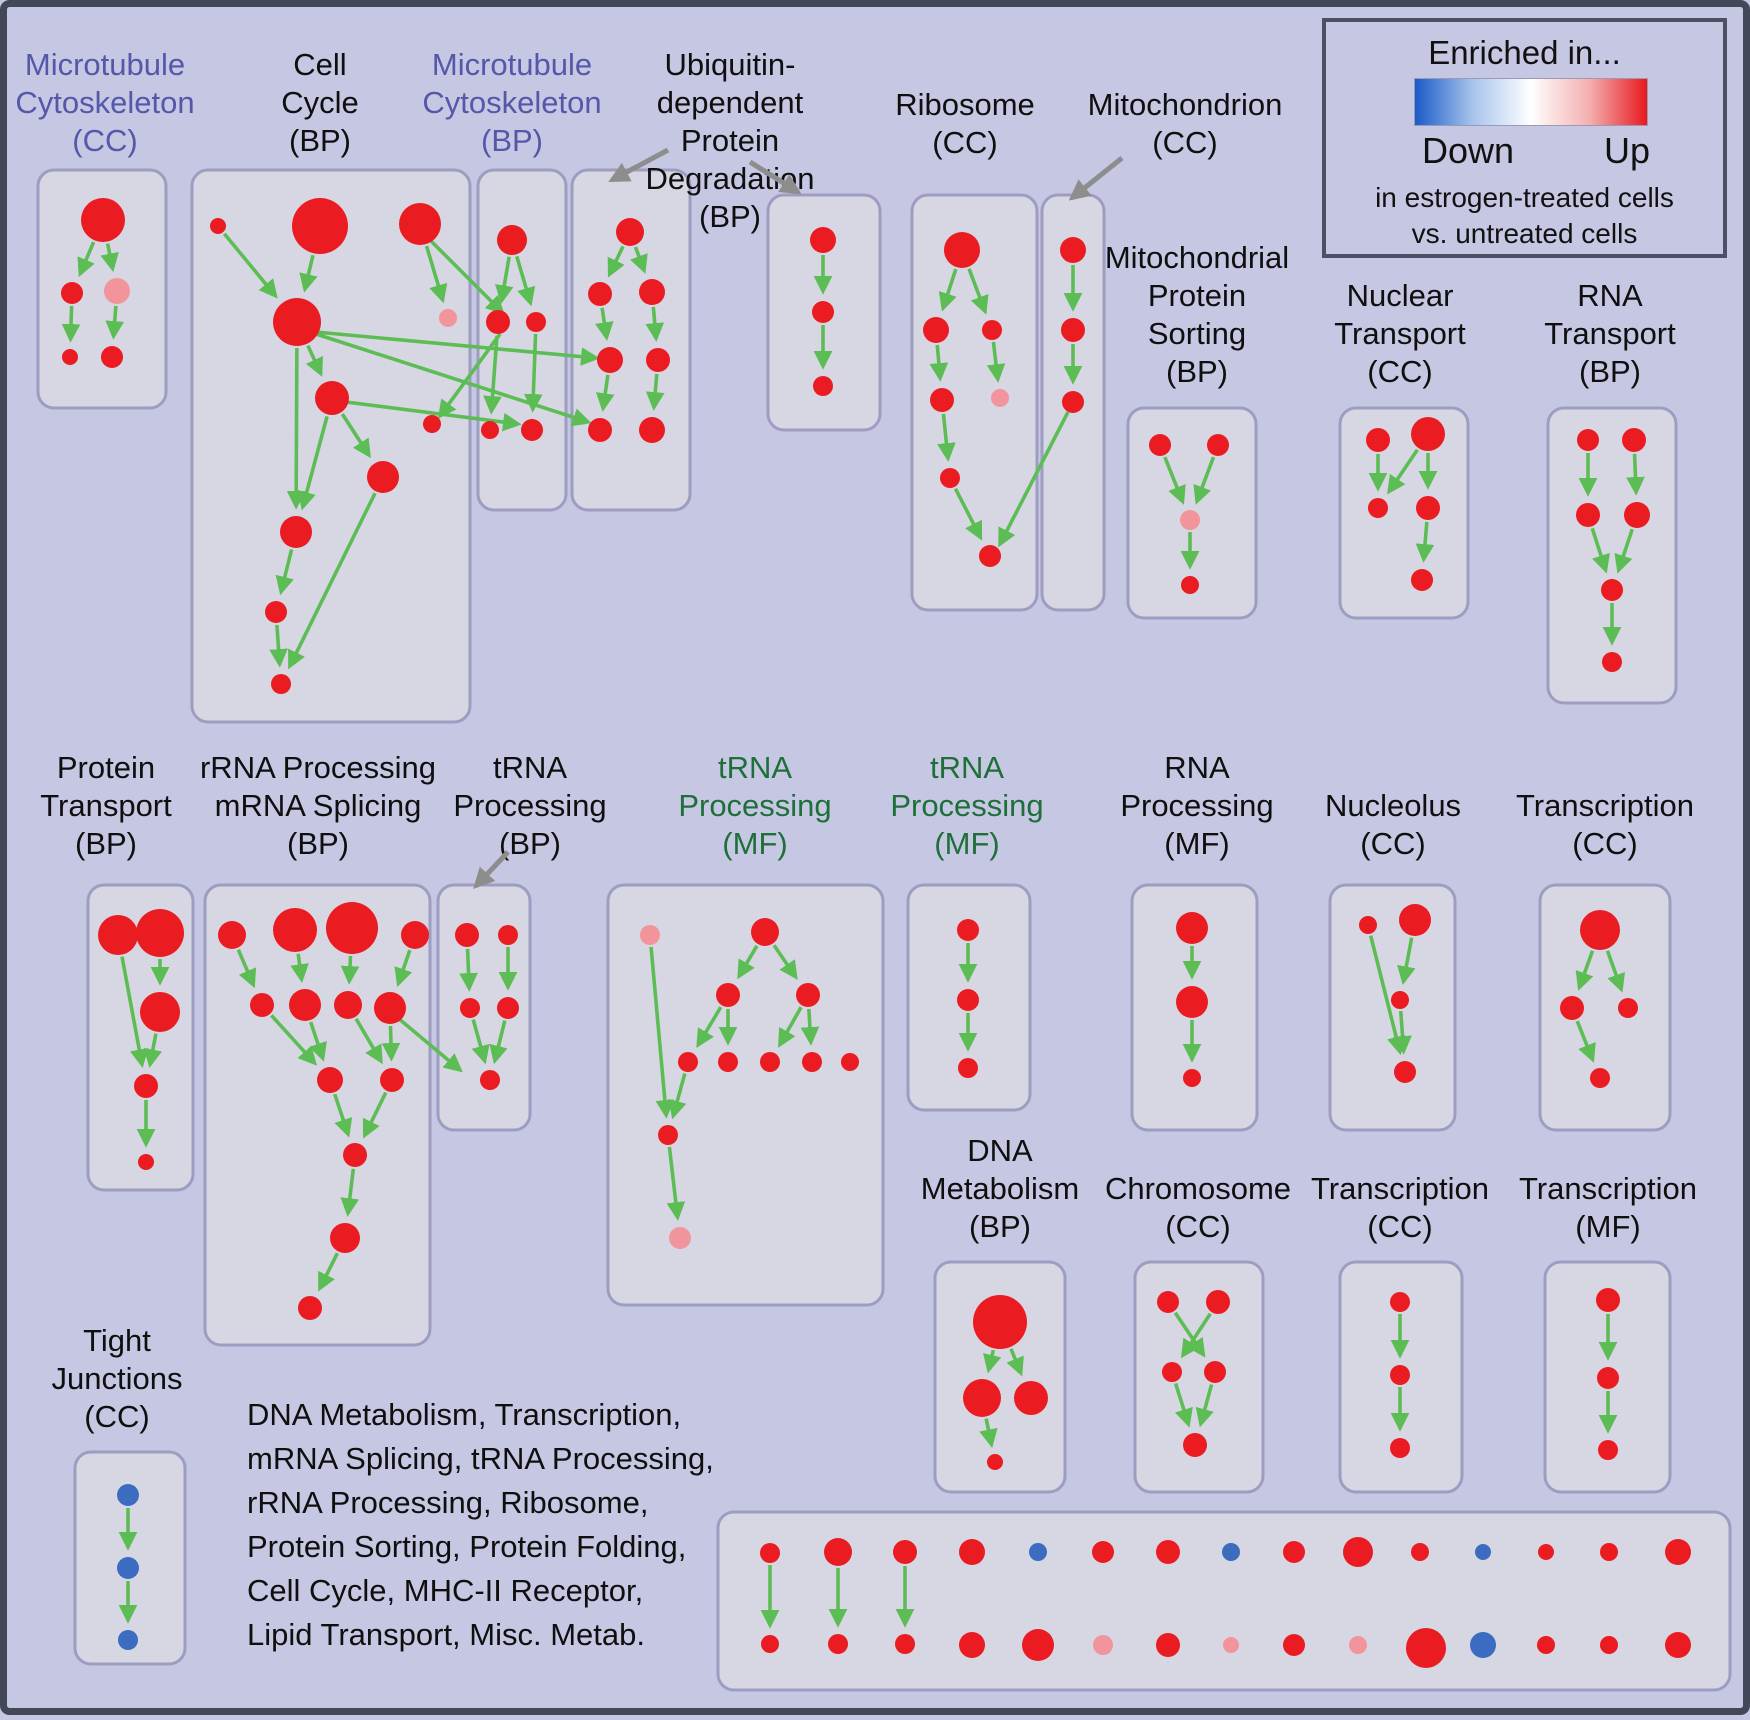  I want to click on cluster-box-nucleolus-cc, so click(1392, 1007).